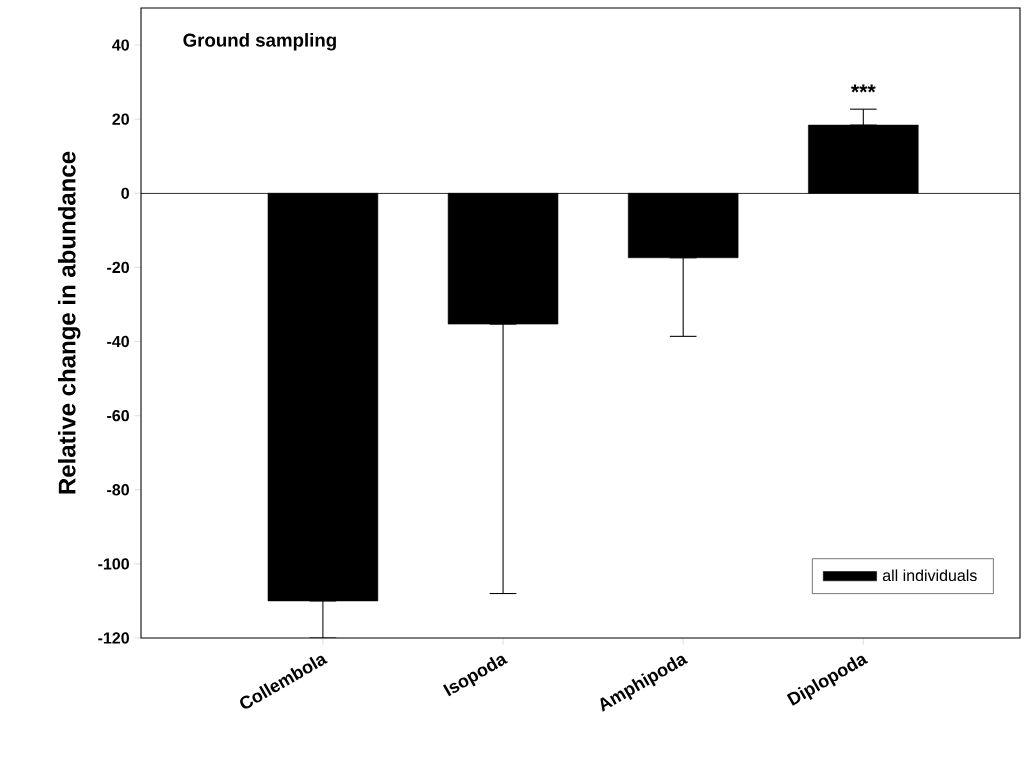 This screenshot has width=1034, height=765. I want to click on text: Ground sampling, so click(259, 42).